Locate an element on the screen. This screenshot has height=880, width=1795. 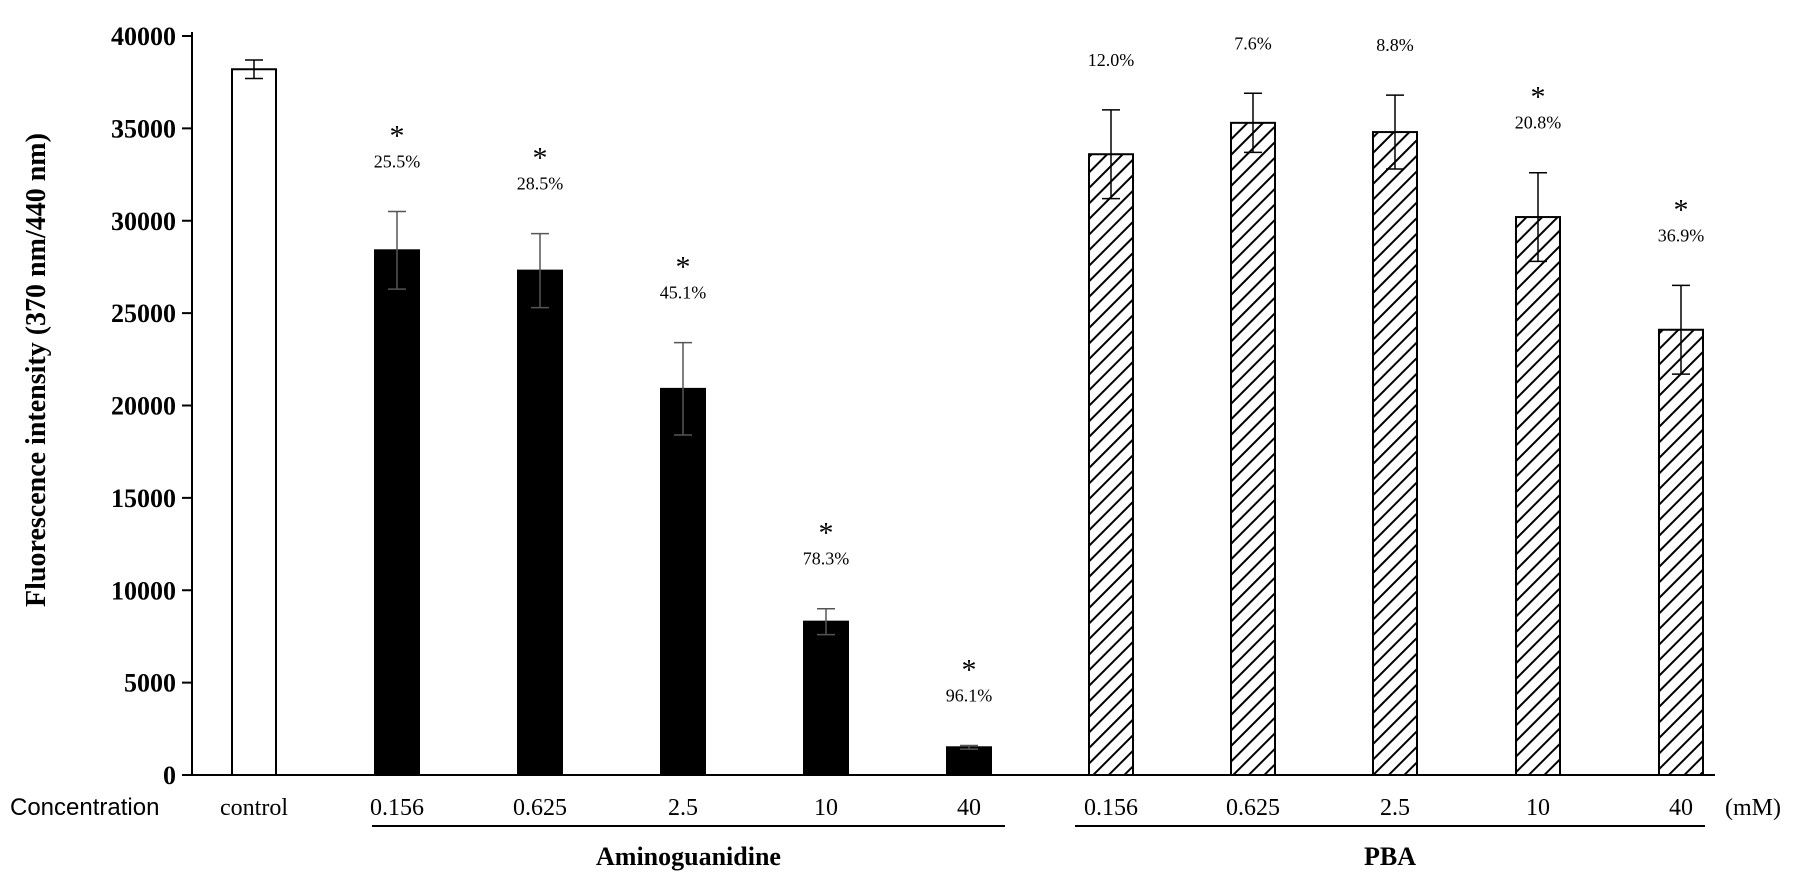
group-label: PBA is located at coordinates (1390, 856).